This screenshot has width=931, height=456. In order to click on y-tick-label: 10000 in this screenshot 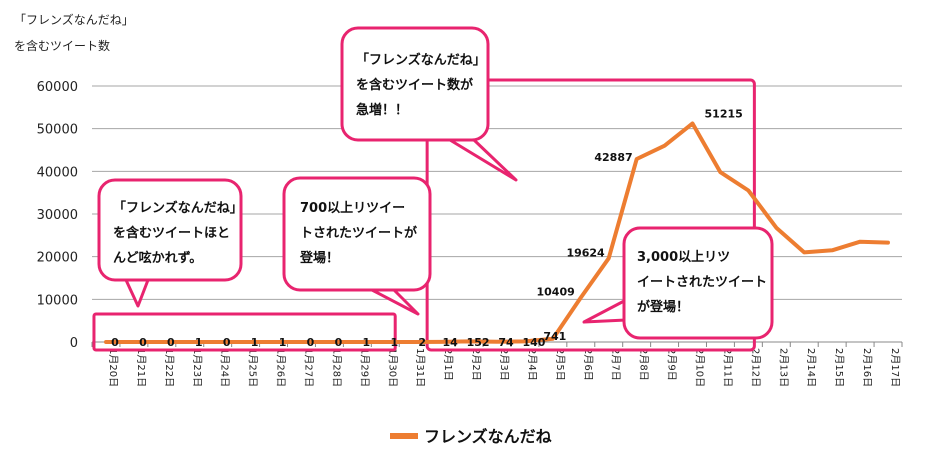, I will do `click(57, 300)`.